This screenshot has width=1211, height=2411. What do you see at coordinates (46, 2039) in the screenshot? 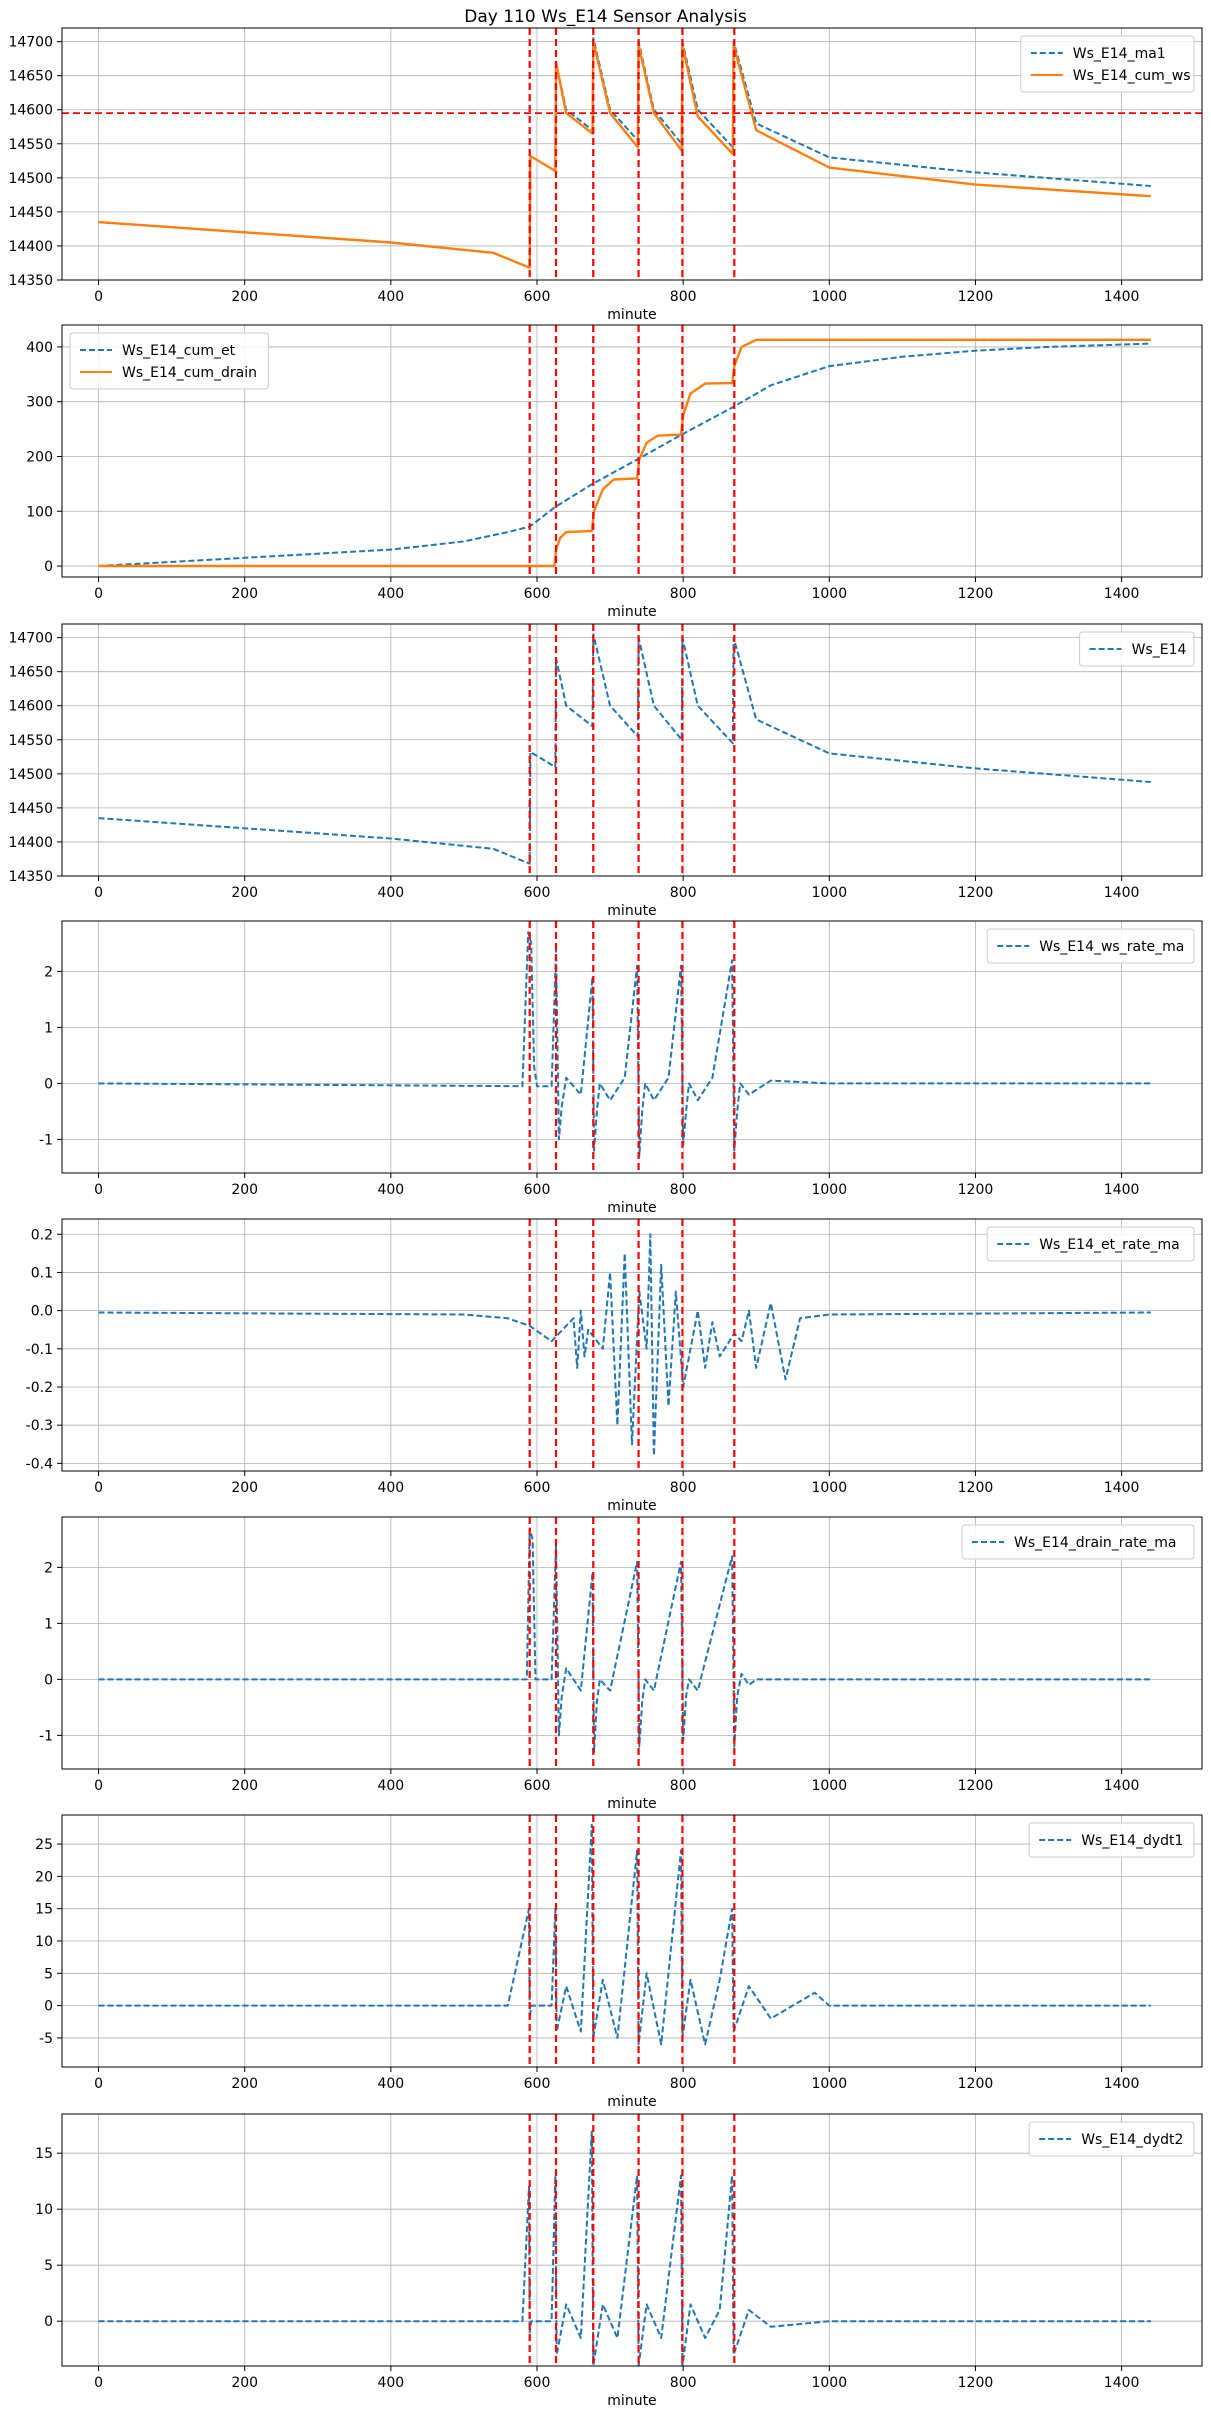
I see `y-tick-label: -5` at bounding box center [46, 2039].